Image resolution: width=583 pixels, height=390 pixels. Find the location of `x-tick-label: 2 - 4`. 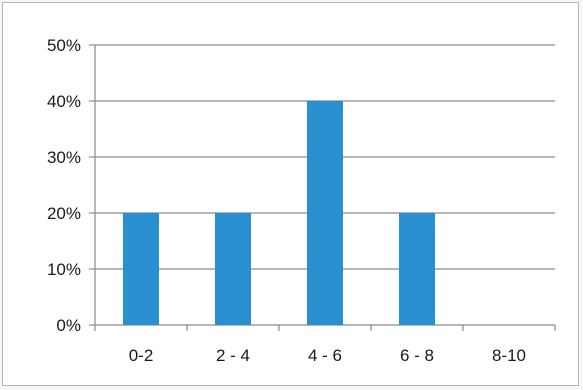

x-tick-label: 2 - 4 is located at coordinates (233, 355).